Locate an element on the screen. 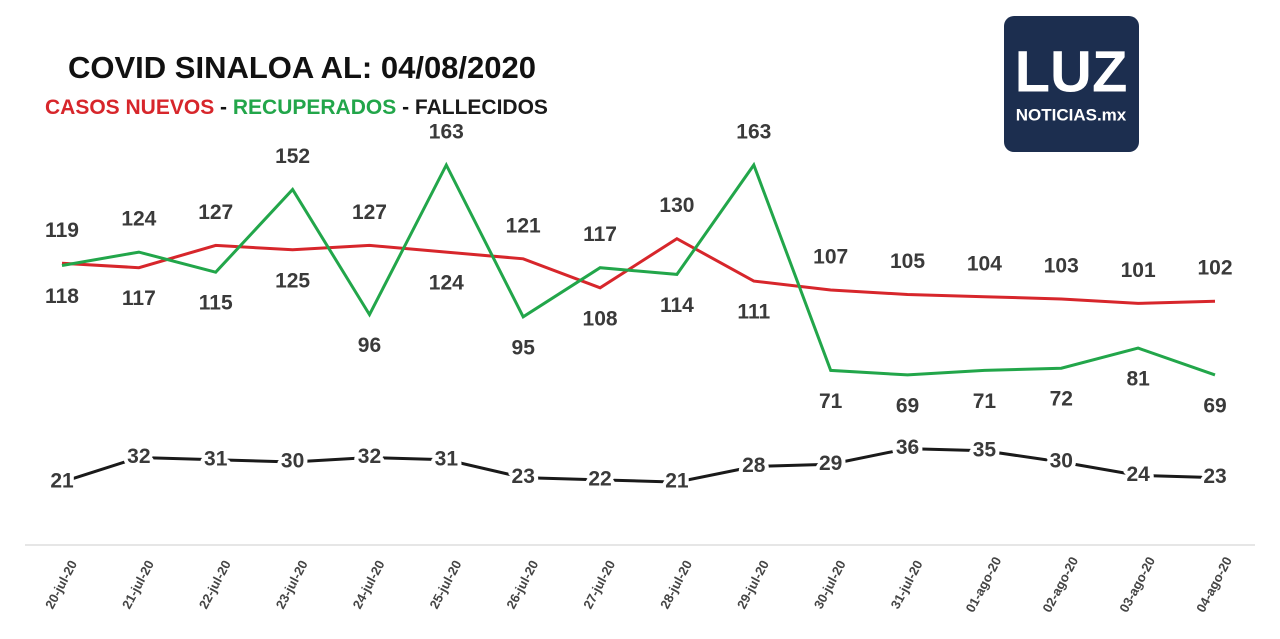 The width and height of the screenshot is (1280, 639). logo-subtitle: NOTICIAS.mx is located at coordinates (1071, 114).